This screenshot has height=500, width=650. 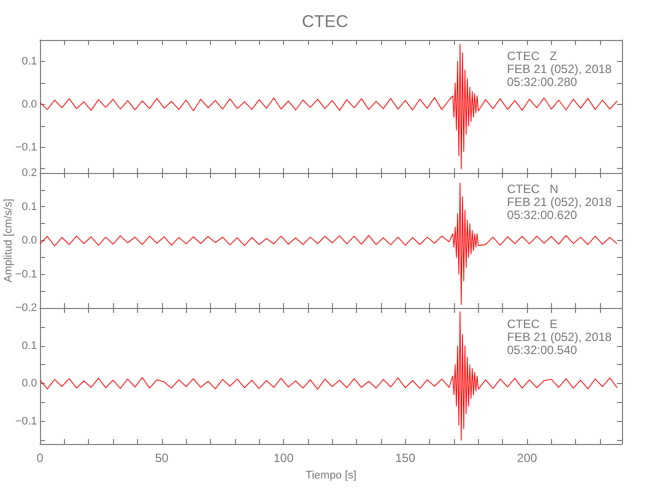 What do you see at coordinates (29, 173) in the screenshot?
I see `y-tick-label: 0.2` at bounding box center [29, 173].